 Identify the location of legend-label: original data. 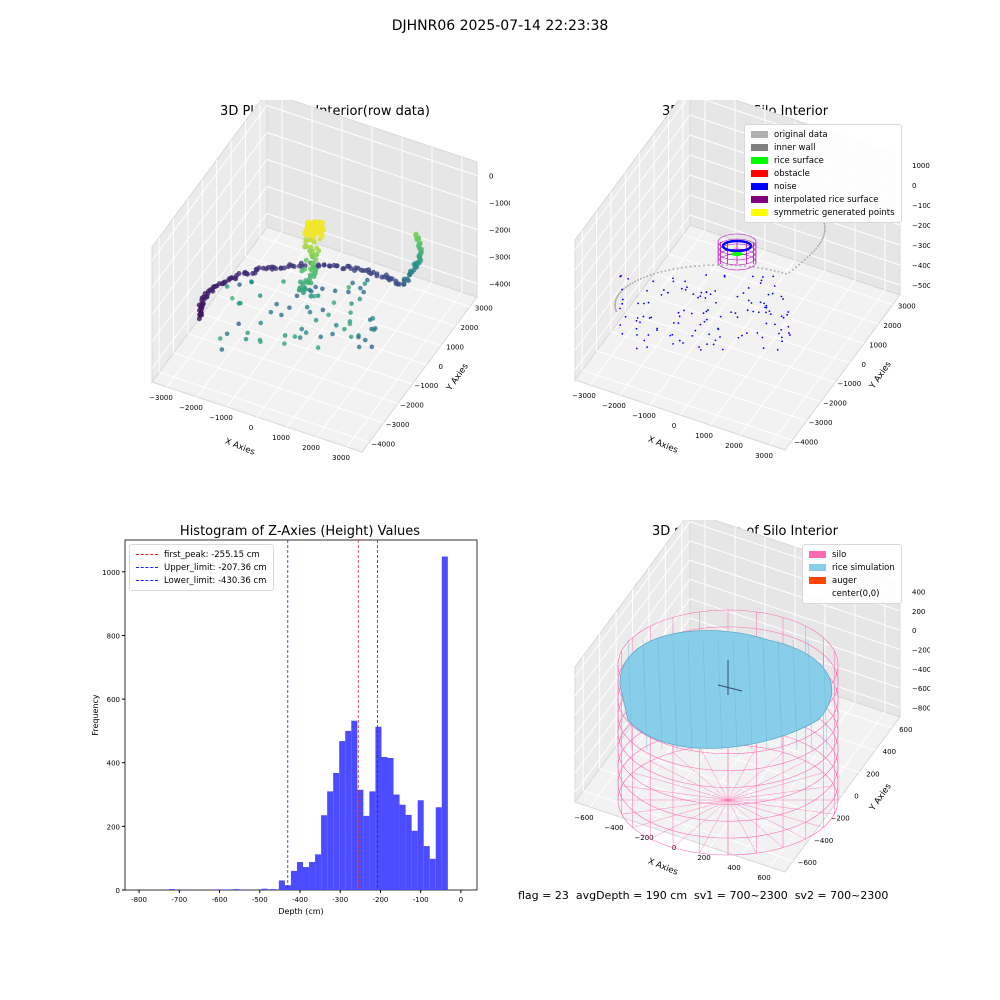
(801, 134).